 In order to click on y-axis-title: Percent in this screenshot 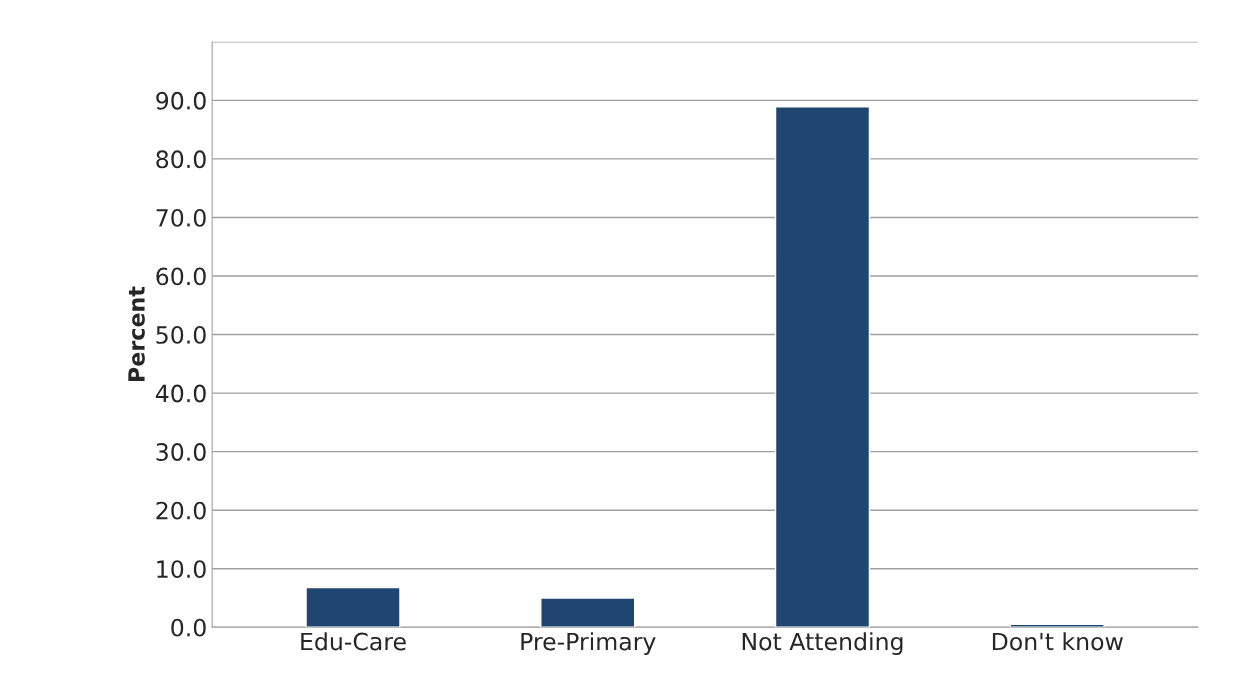, I will do `click(136, 334)`.